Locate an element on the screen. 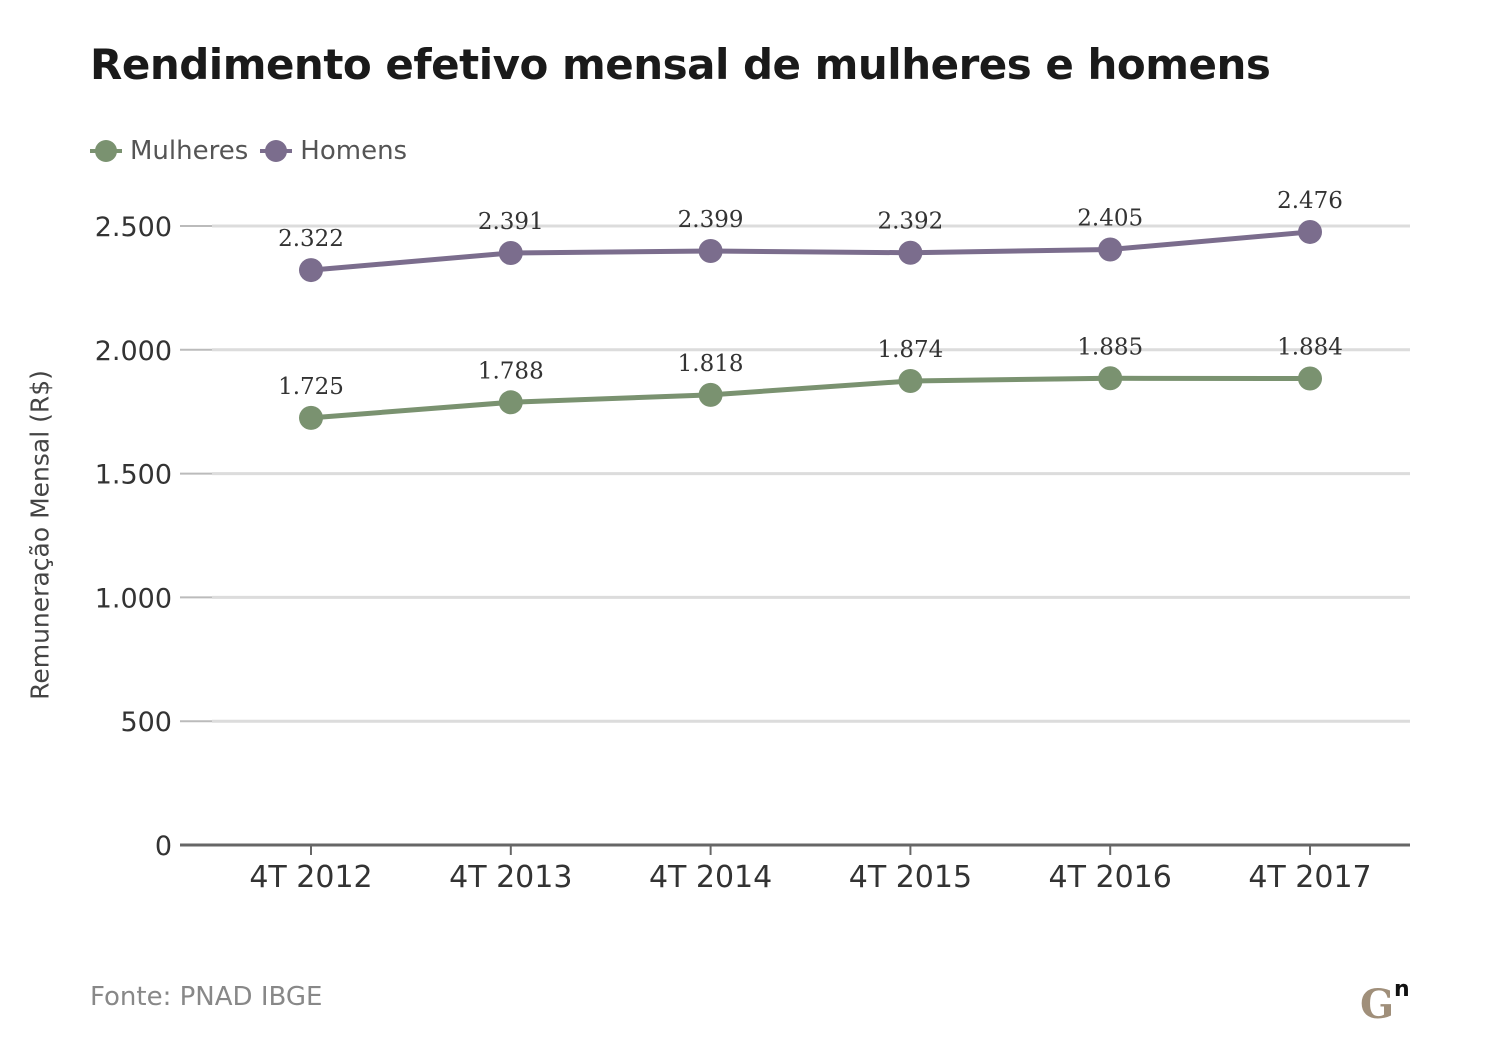 The image size is (1490, 1040). x-tick-label: 4T 2014 is located at coordinates (710, 877).